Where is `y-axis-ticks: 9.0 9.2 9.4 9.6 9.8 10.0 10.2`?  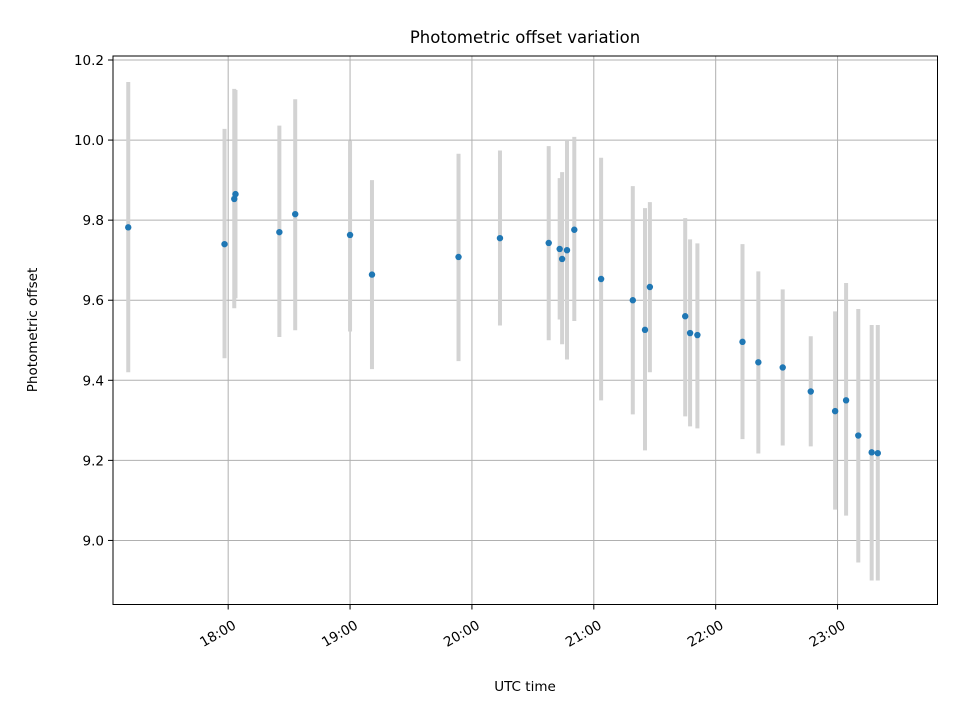
y-axis-ticks: 9.0 9.2 9.4 9.6 9.8 10.0 10.2 is located at coordinates (93, 301).